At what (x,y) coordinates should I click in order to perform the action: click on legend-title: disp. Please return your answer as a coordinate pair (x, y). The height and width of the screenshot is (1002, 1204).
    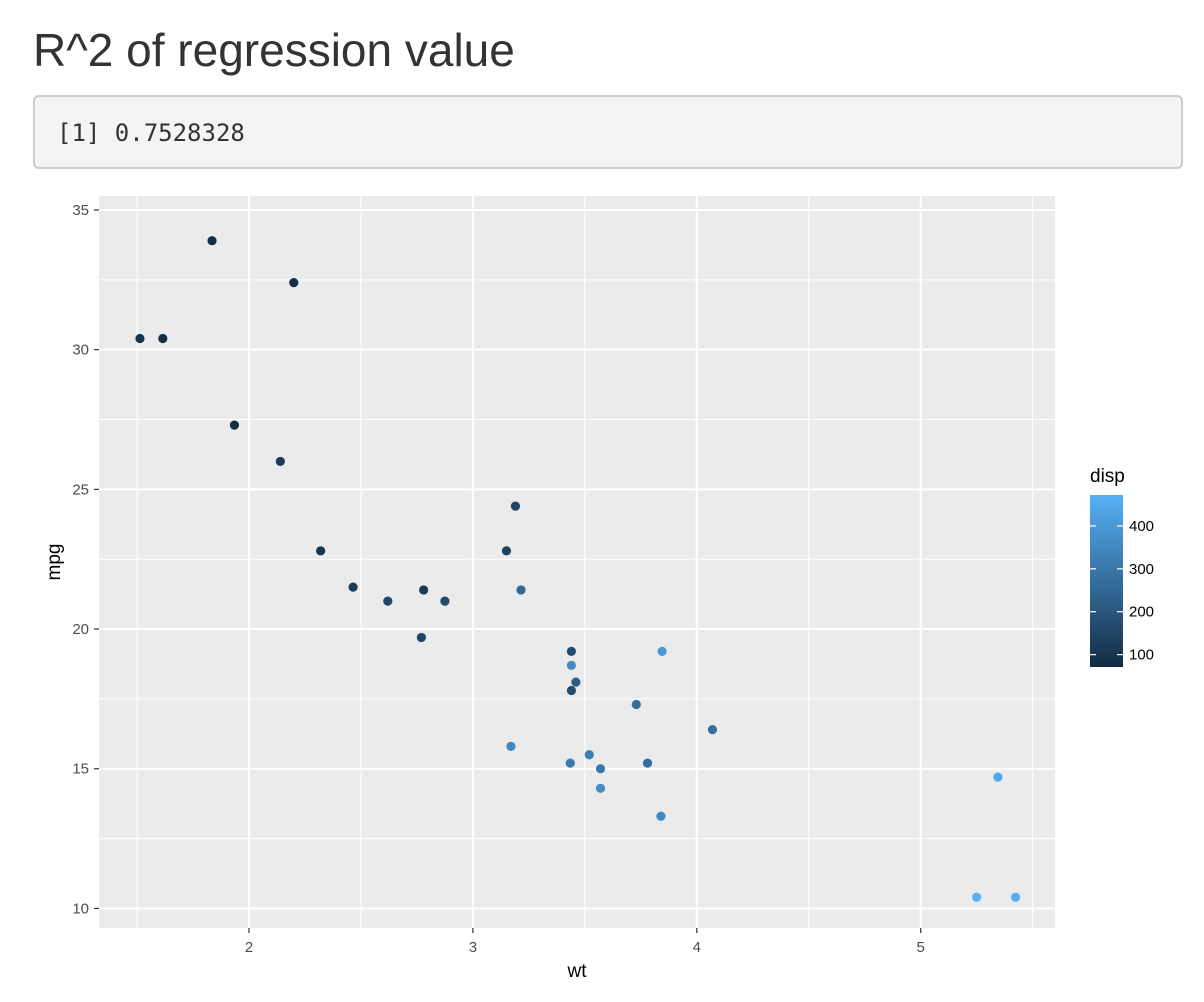
    Looking at the image, I should click on (1107, 476).